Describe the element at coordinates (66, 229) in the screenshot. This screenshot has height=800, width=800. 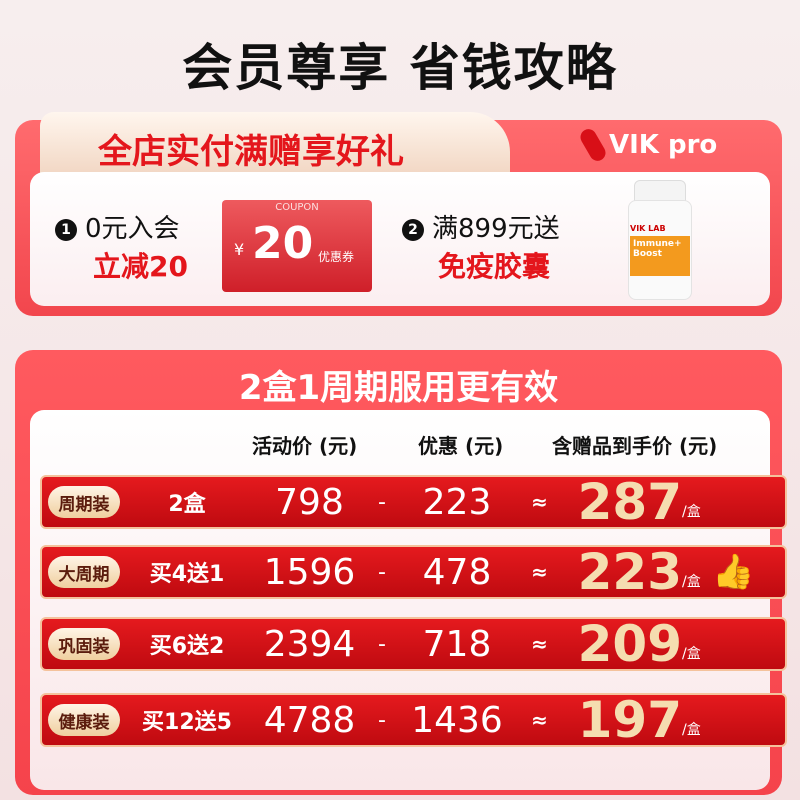
I see `step-number: 1` at that location.